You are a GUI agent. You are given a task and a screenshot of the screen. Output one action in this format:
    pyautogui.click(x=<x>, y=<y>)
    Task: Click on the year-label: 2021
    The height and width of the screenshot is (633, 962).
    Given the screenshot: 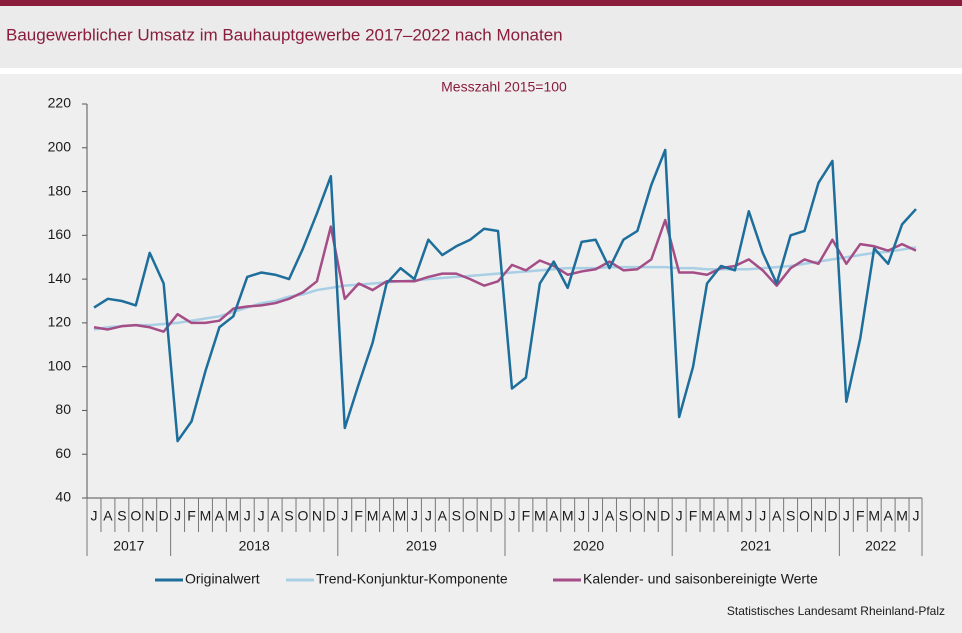 What is the action you would take?
    pyautogui.click(x=755, y=546)
    